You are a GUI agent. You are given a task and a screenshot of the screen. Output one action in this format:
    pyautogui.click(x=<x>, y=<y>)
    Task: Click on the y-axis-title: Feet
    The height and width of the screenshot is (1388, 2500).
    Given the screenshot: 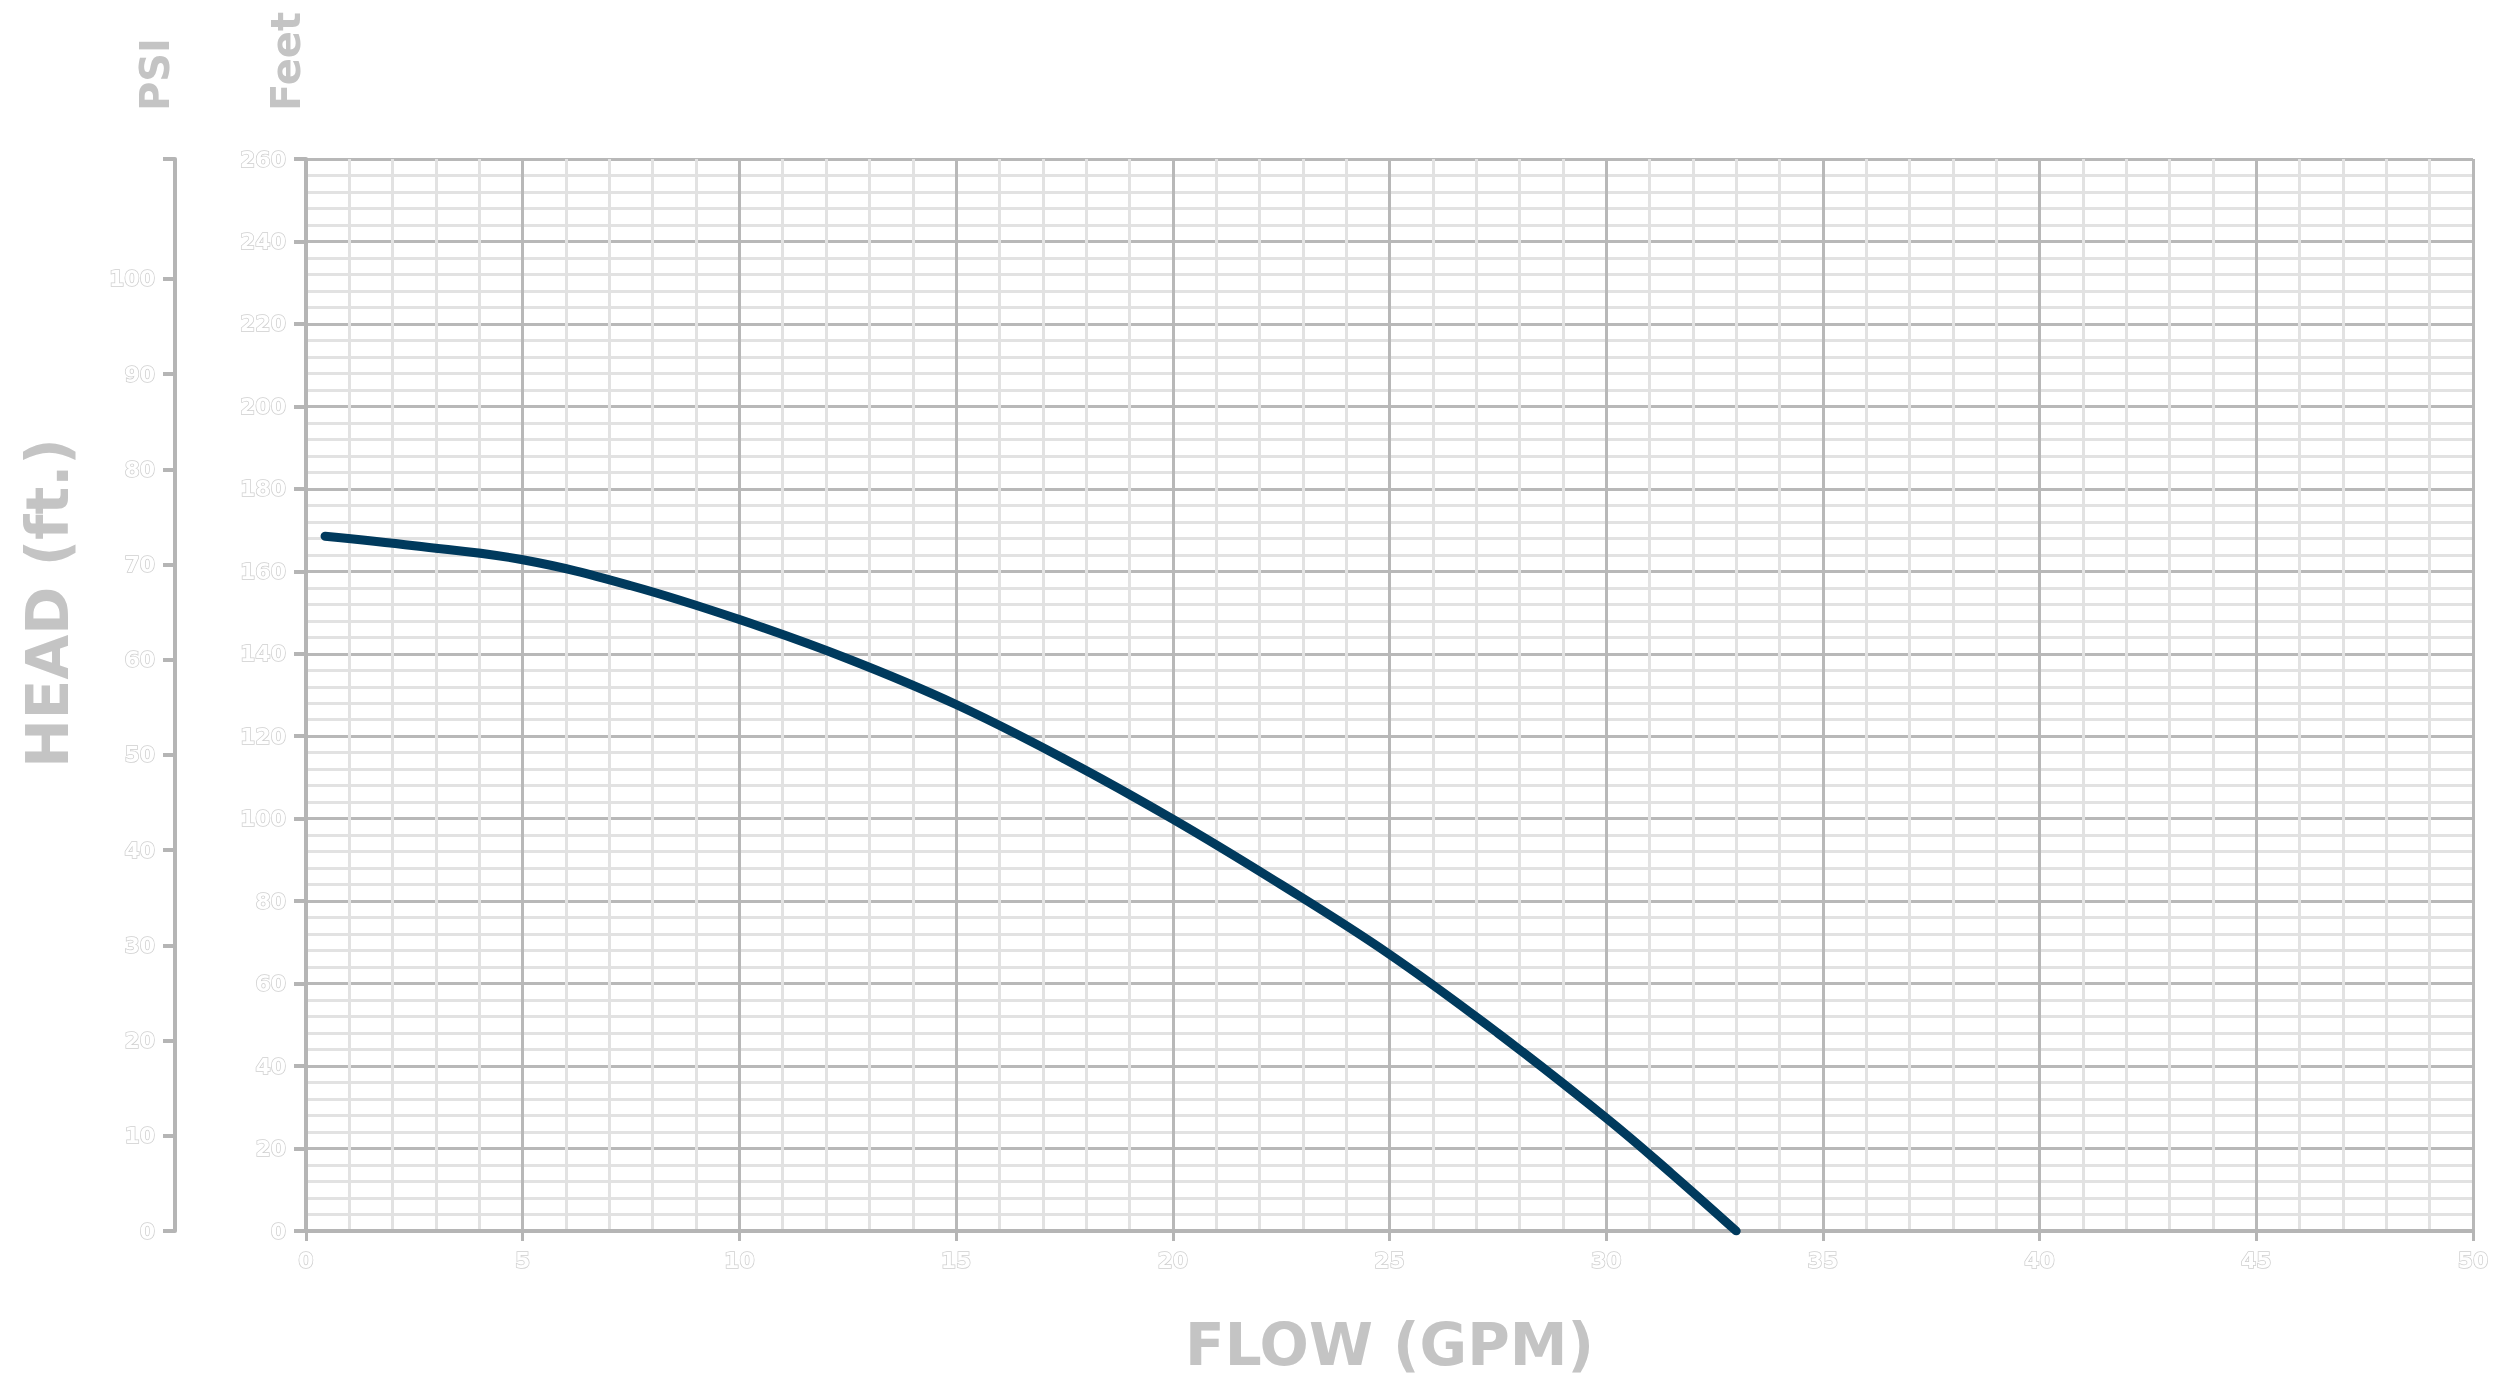 What is the action you would take?
    pyautogui.click(x=286, y=61)
    